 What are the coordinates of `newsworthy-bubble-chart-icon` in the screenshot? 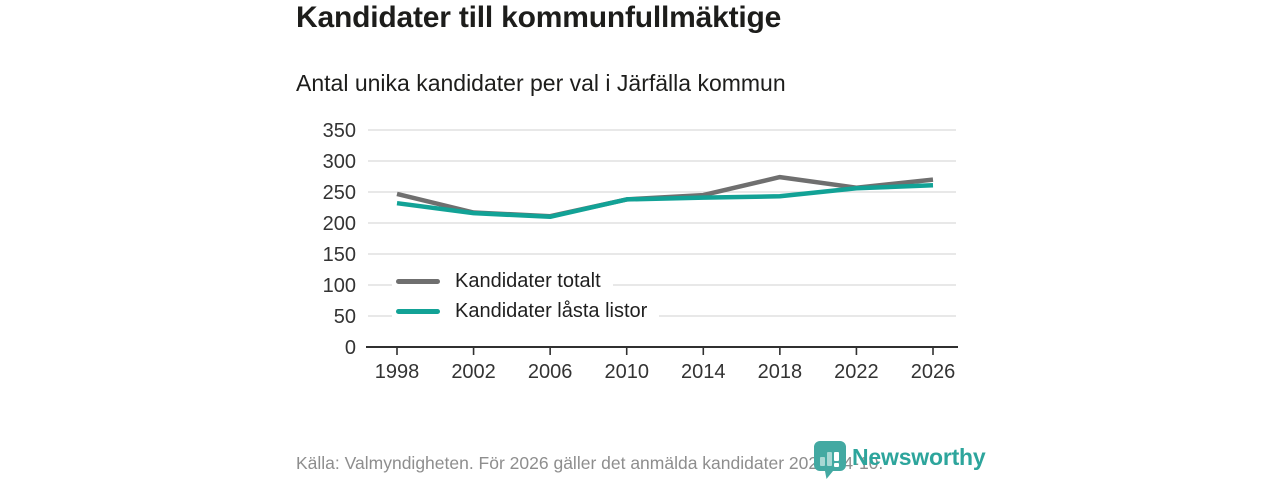 It's located at (830, 460).